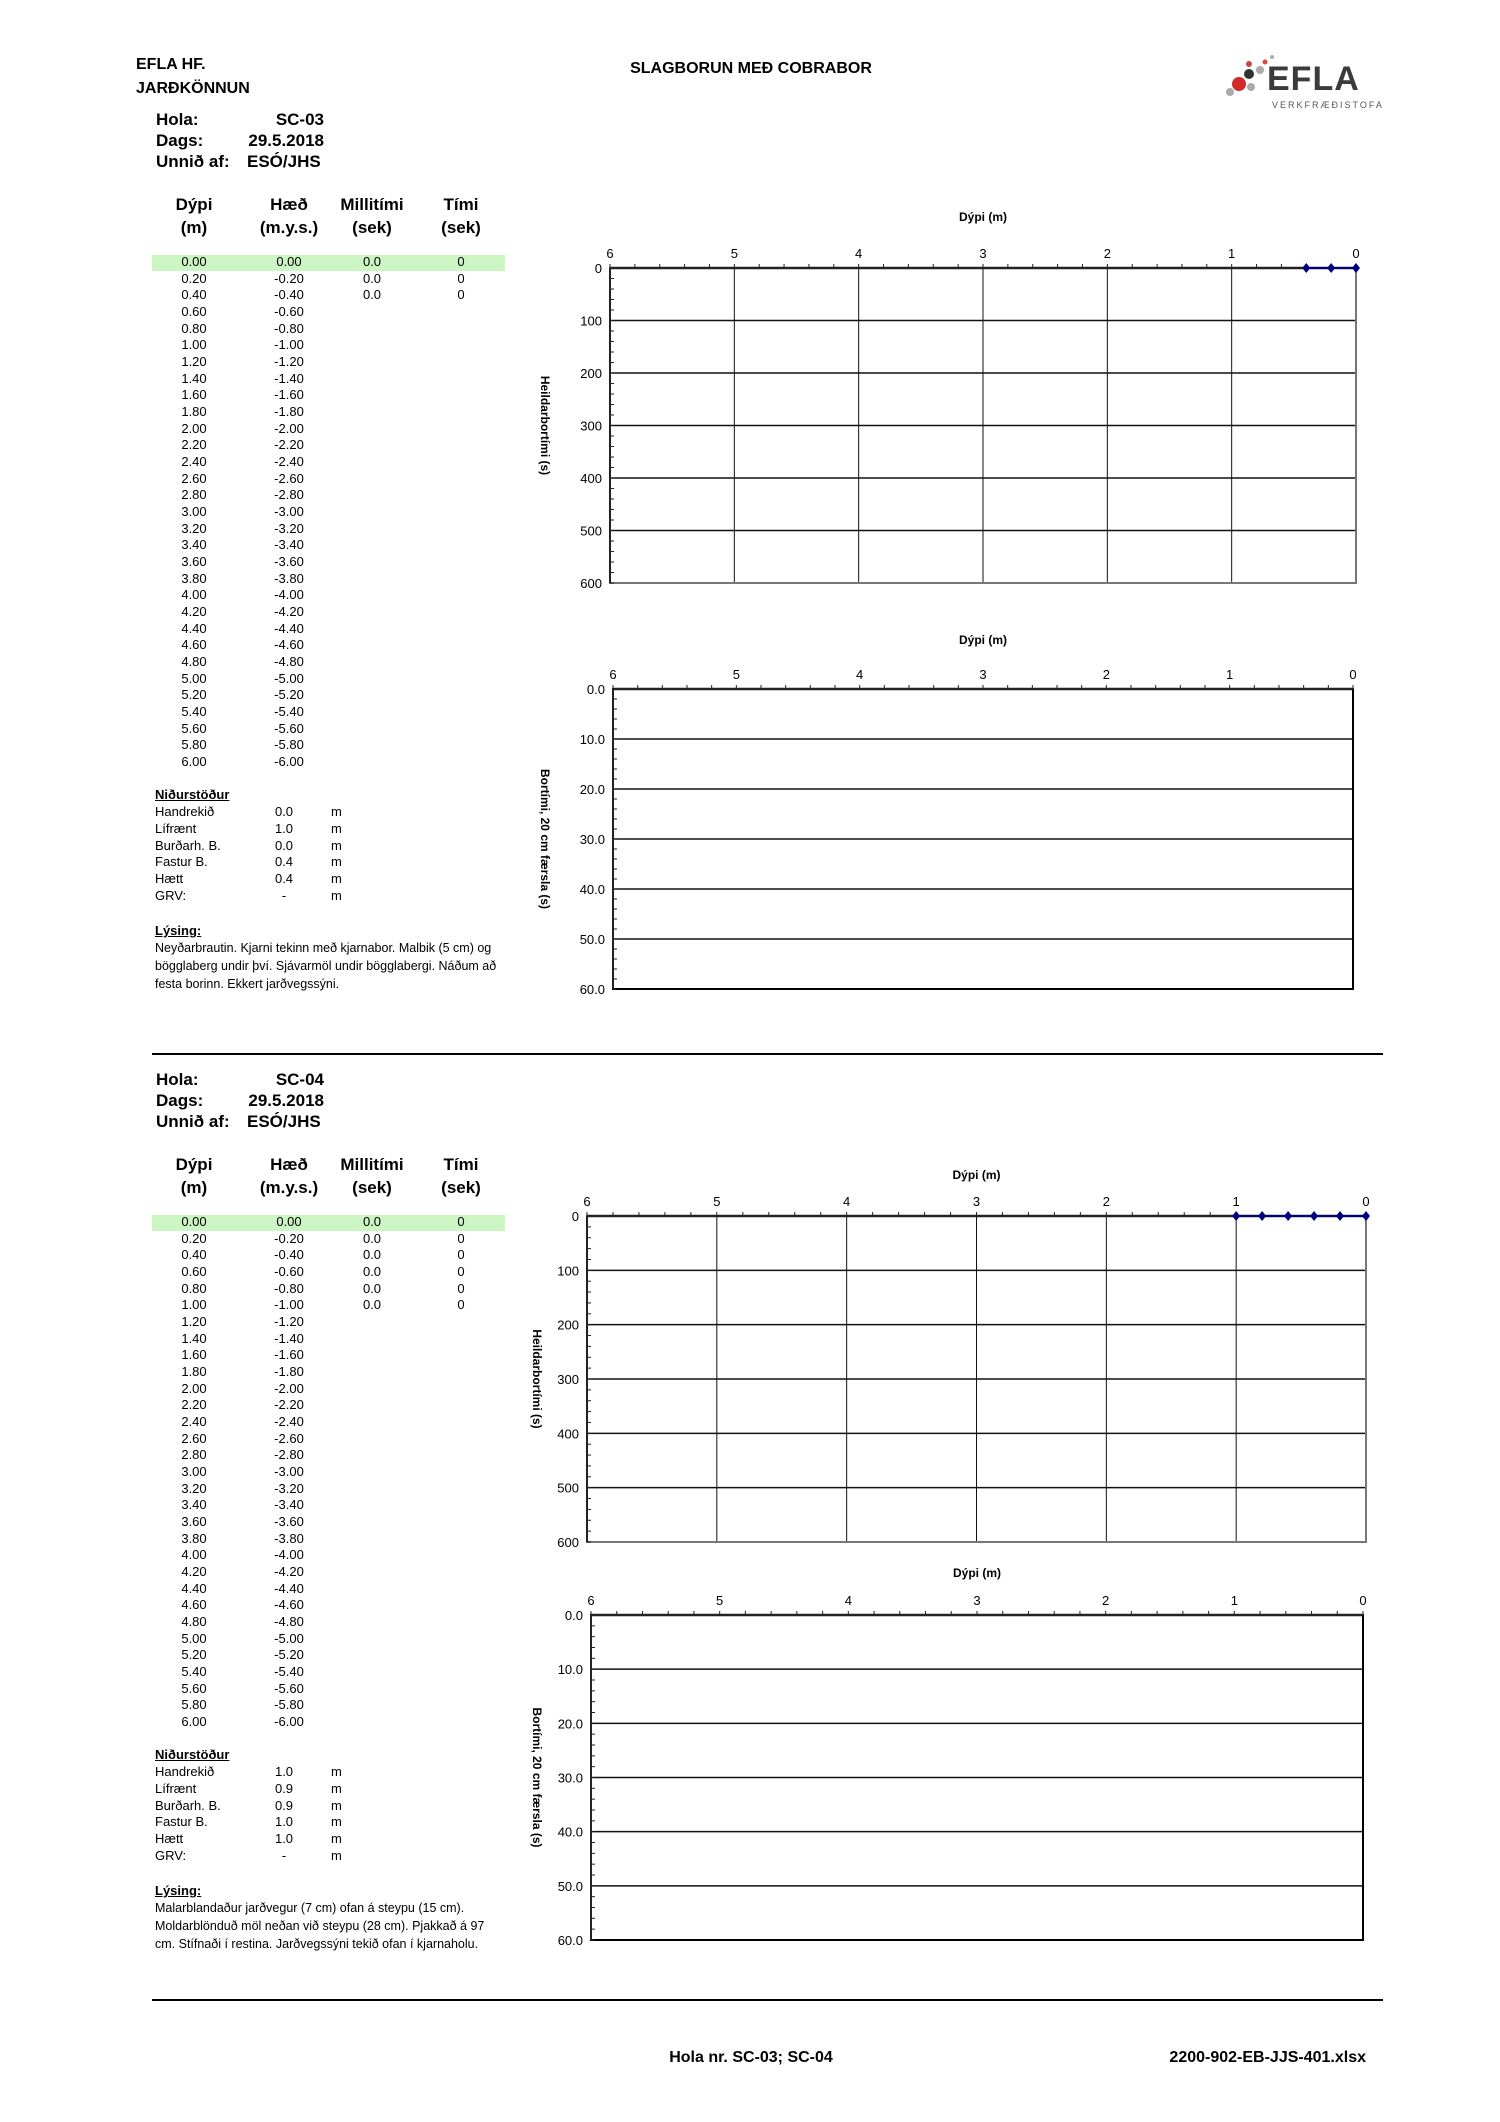 Image resolution: width=1500 pixels, height=2122 pixels. Describe the element at coordinates (289, 1221) in the screenshot. I see `table-cell: 0.00` at that location.